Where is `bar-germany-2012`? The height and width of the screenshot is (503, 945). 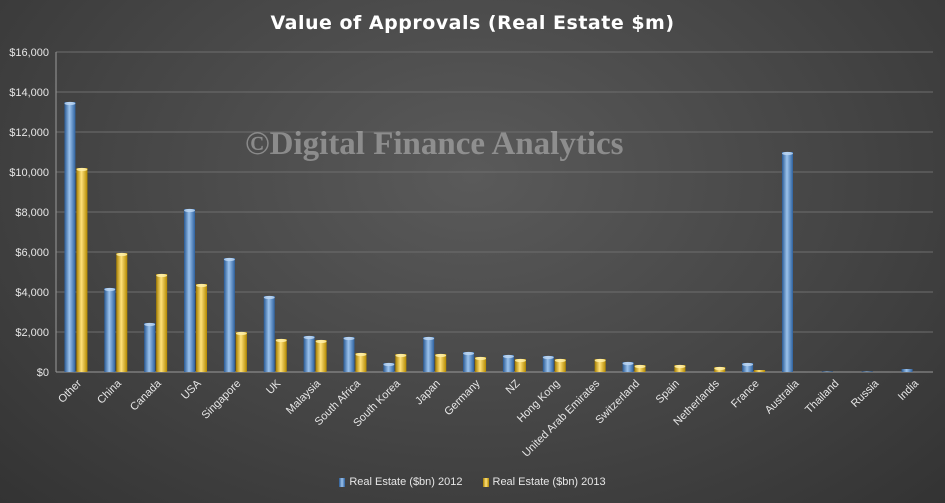
bar-germany-2012 is located at coordinates (469, 362).